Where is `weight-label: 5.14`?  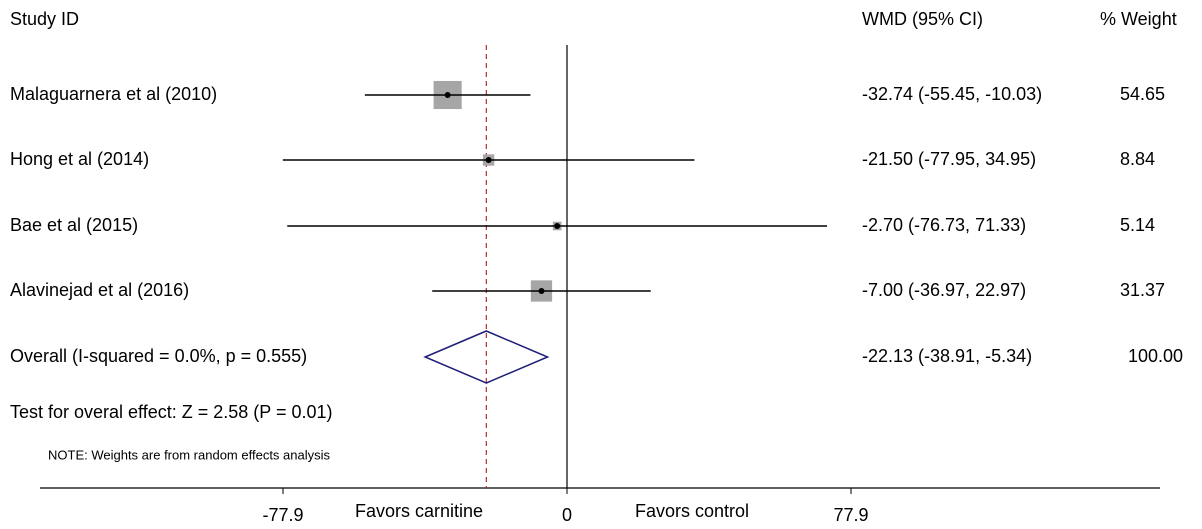
weight-label: 5.14 is located at coordinates (1137, 225).